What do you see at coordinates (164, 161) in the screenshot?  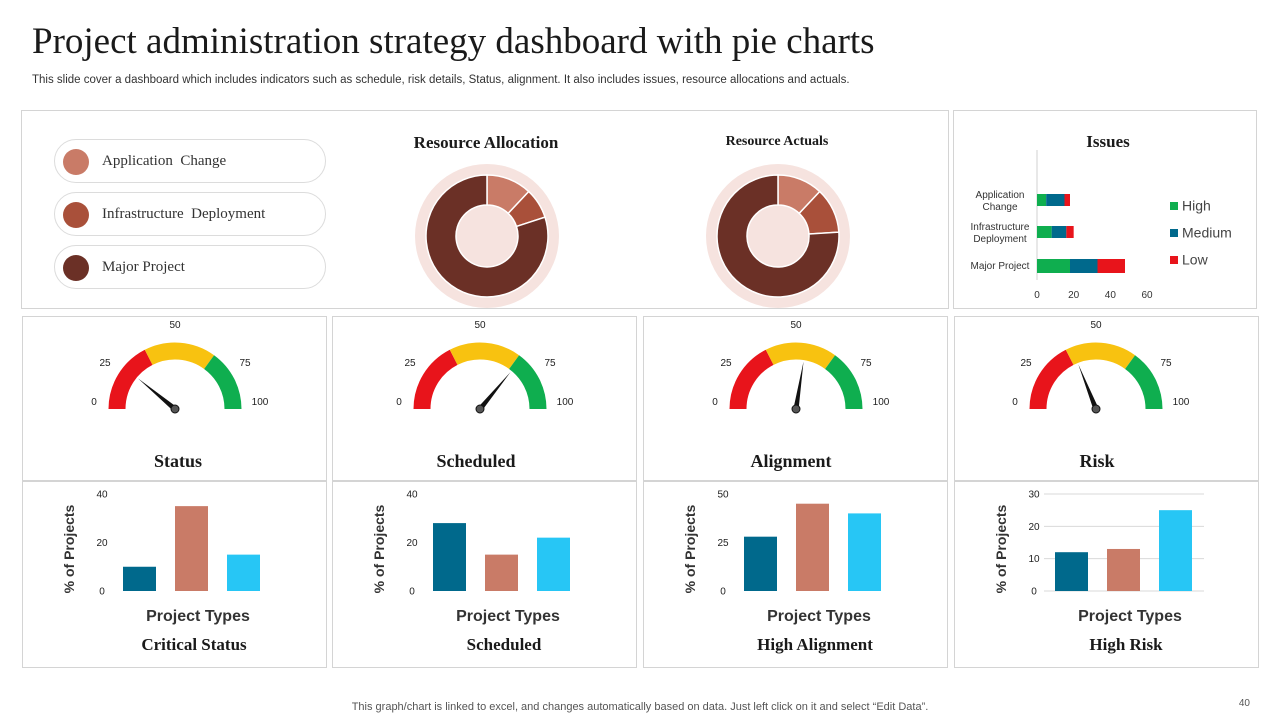 I see `legend-label: Application Change` at bounding box center [164, 161].